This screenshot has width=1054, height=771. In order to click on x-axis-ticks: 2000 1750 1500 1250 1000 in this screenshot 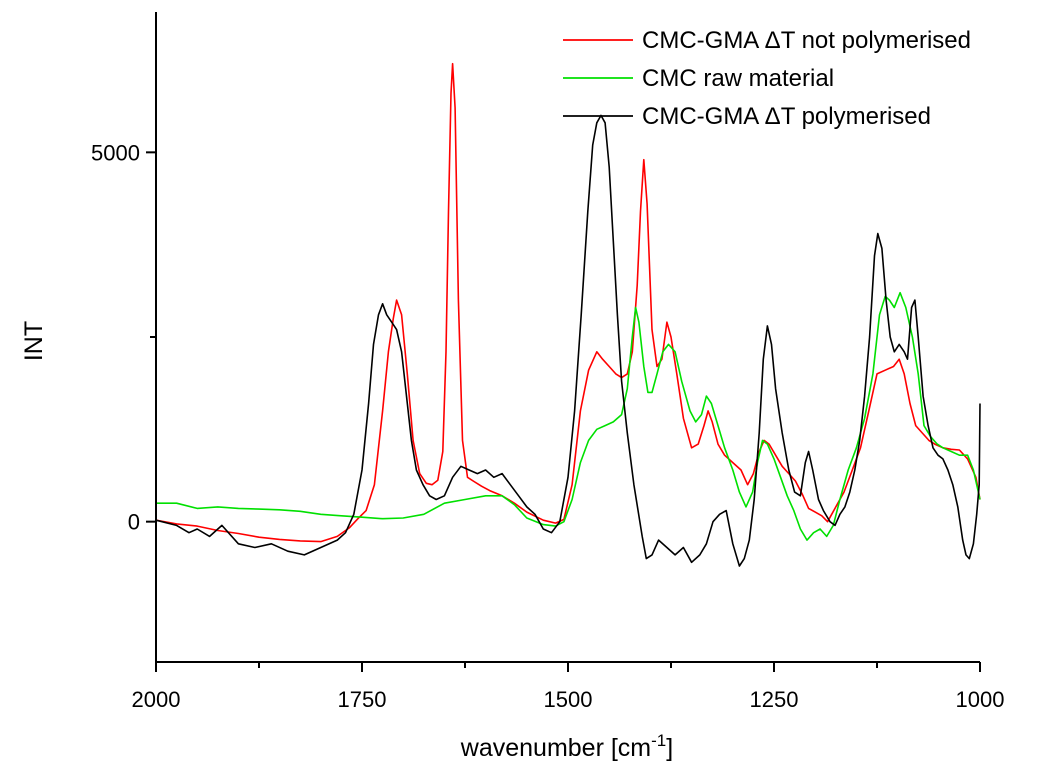, I will do `click(568, 687)`.